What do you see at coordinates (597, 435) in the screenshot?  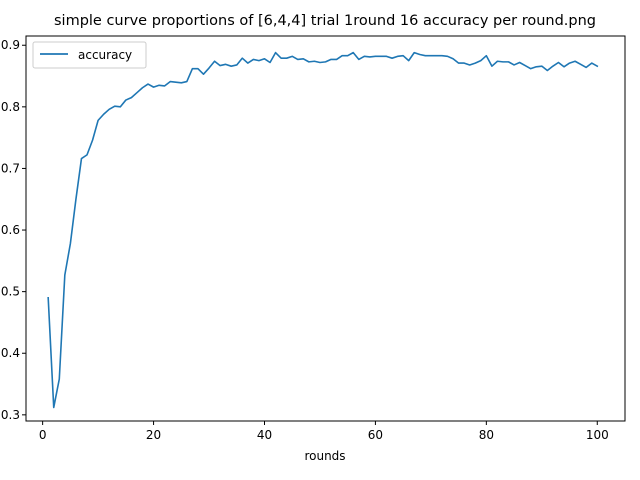 I see `x-tick-label: 100` at bounding box center [597, 435].